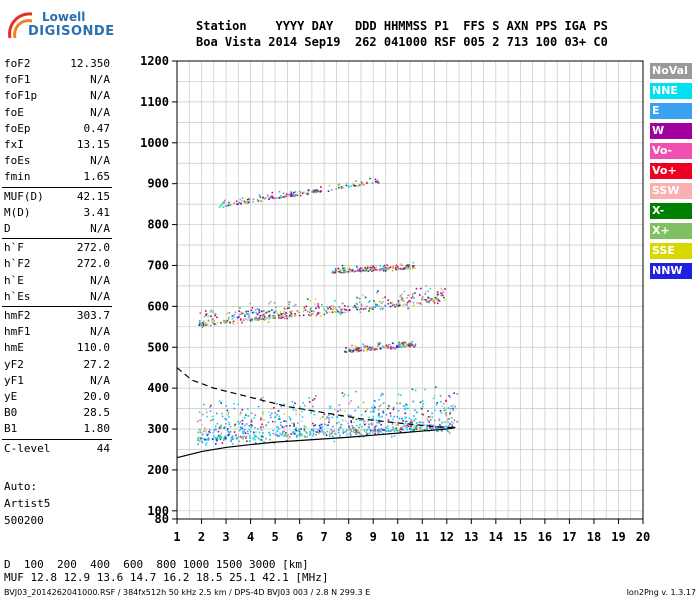  What do you see at coordinates (17, 63) in the screenshot?
I see `param-name: foF2` at bounding box center [17, 63].